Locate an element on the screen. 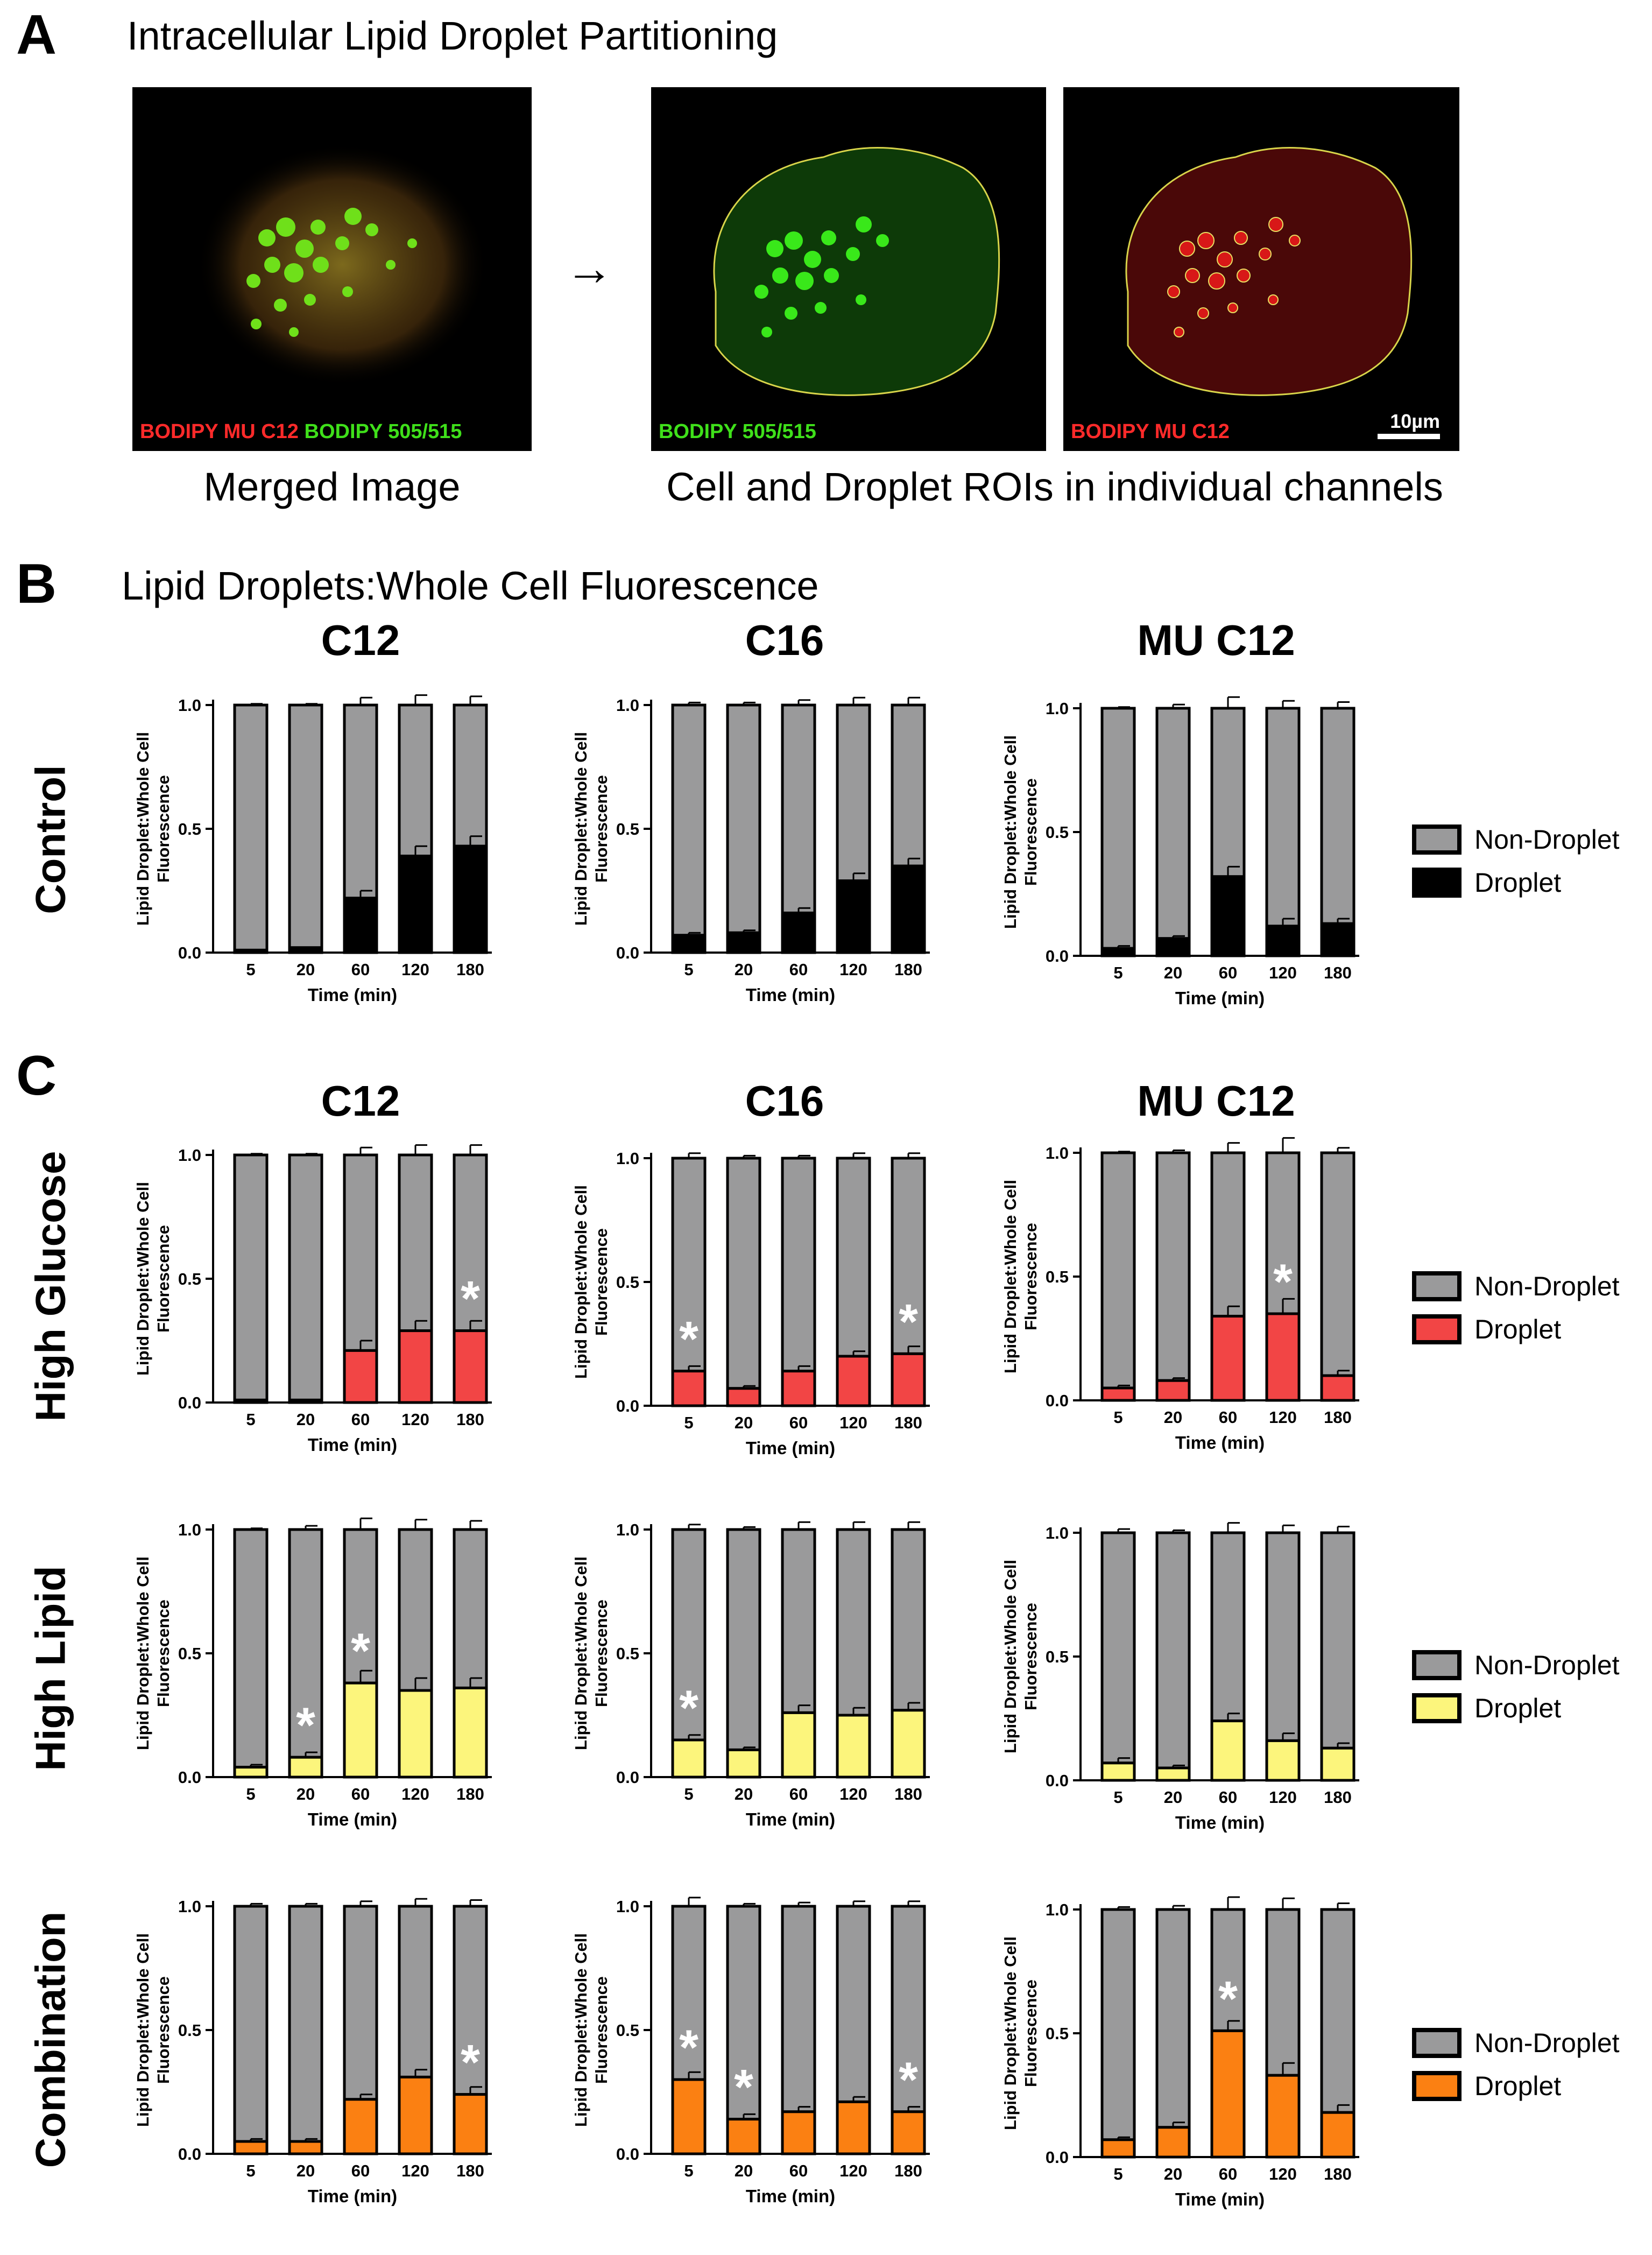 The image size is (1652, 2255). col-title-c-c16: C16 is located at coordinates (784, 1101).